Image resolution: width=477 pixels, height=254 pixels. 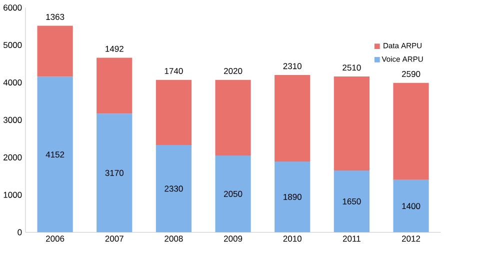 What do you see at coordinates (173, 71) in the screenshot?
I see `data-label: 1740` at bounding box center [173, 71].